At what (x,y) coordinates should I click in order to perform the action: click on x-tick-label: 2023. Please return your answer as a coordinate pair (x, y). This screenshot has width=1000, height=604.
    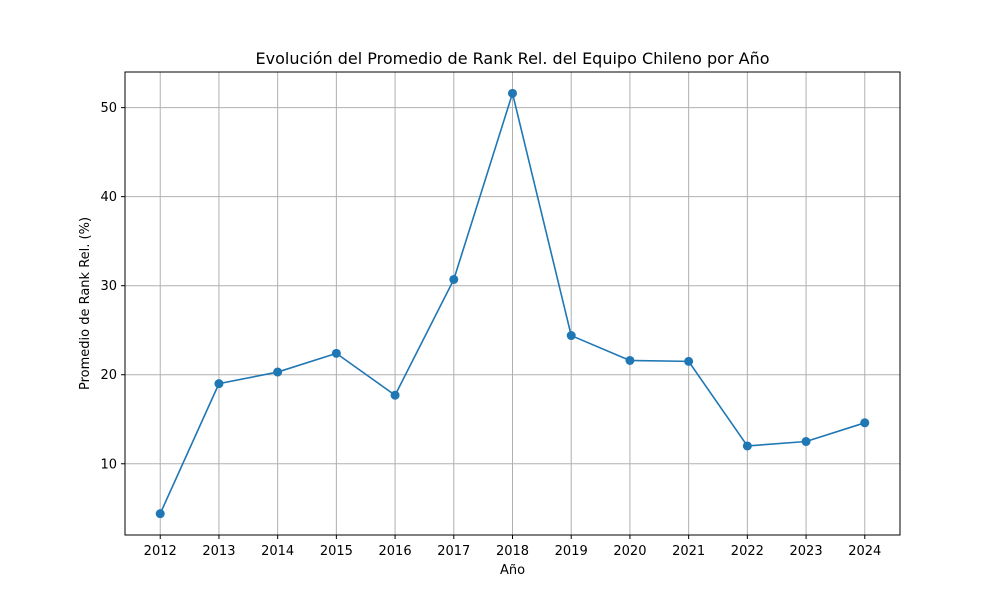
    Looking at the image, I should click on (806, 551).